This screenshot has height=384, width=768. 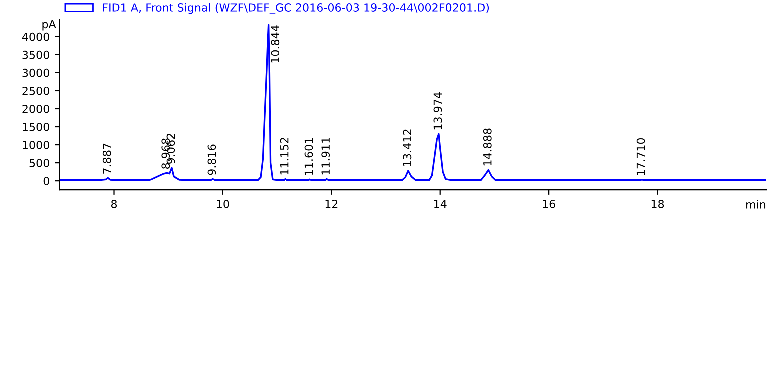 What do you see at coordinates (114, 204) in the screenshot?
I see `x-tick-label: 8` at bounding box center [114, 204].